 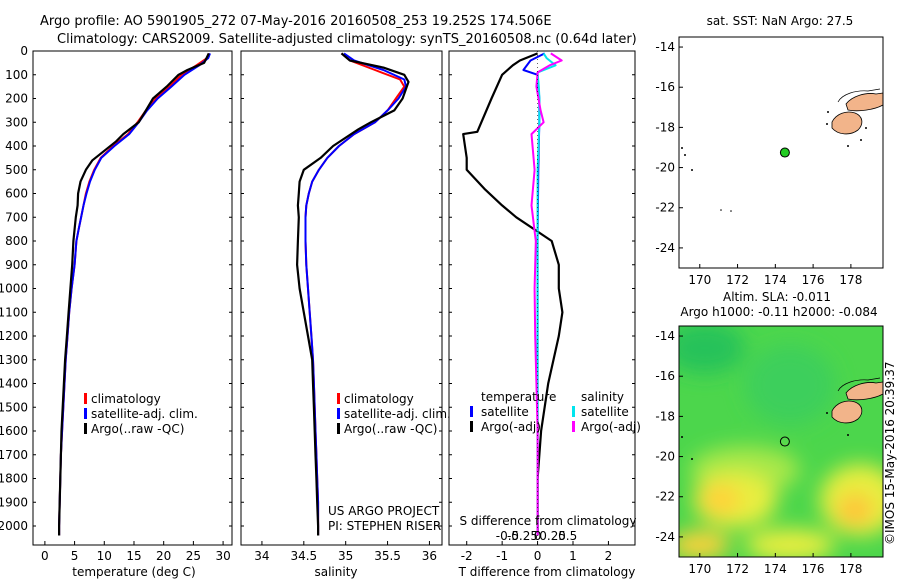 I want to click on project-label: US ARGO PROJECT, so click(x=384, y=511).